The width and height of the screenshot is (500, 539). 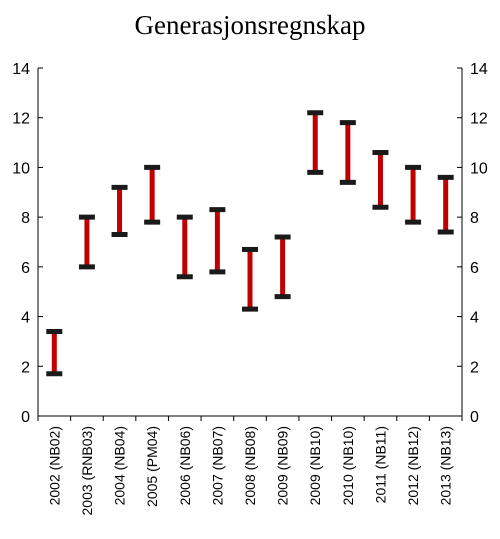 I want to click on y-tick-label-right: 8, so click(x=474, y=218).